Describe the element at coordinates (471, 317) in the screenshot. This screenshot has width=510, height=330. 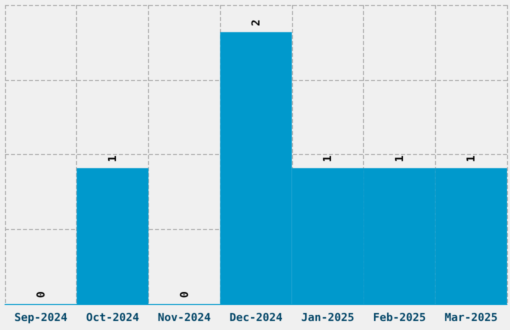
I see `x-tick-label: Mar-2025` at that location.